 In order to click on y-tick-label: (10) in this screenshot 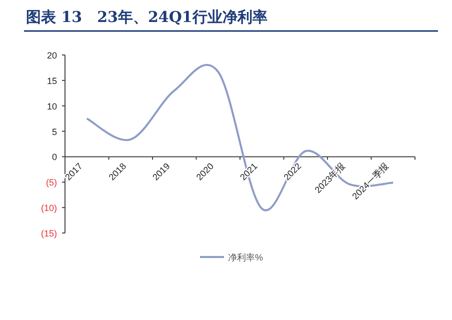, I will do `click(48, 208)`.